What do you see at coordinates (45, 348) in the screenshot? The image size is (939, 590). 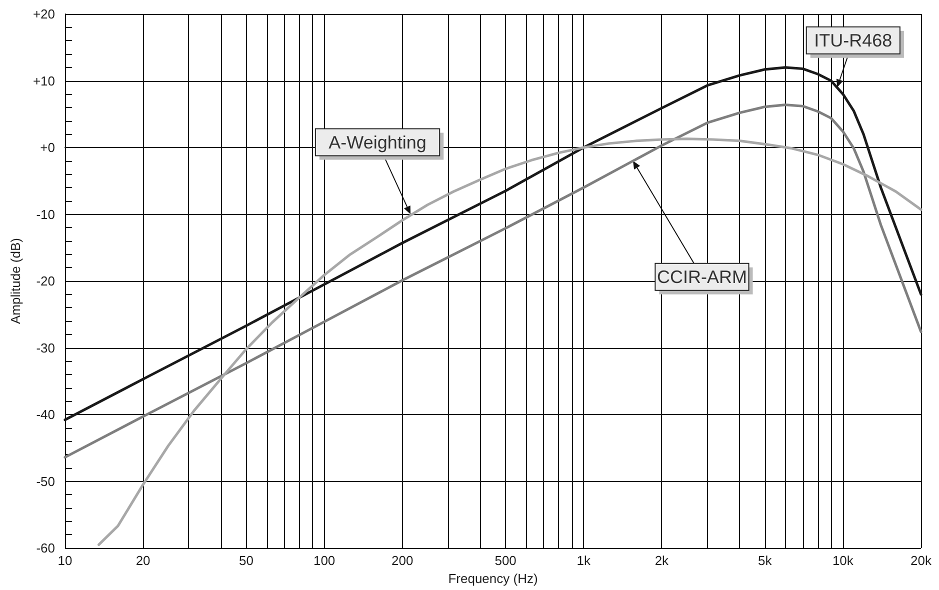 I see `y-tick-label: -30` at bounding box center [45, 348].